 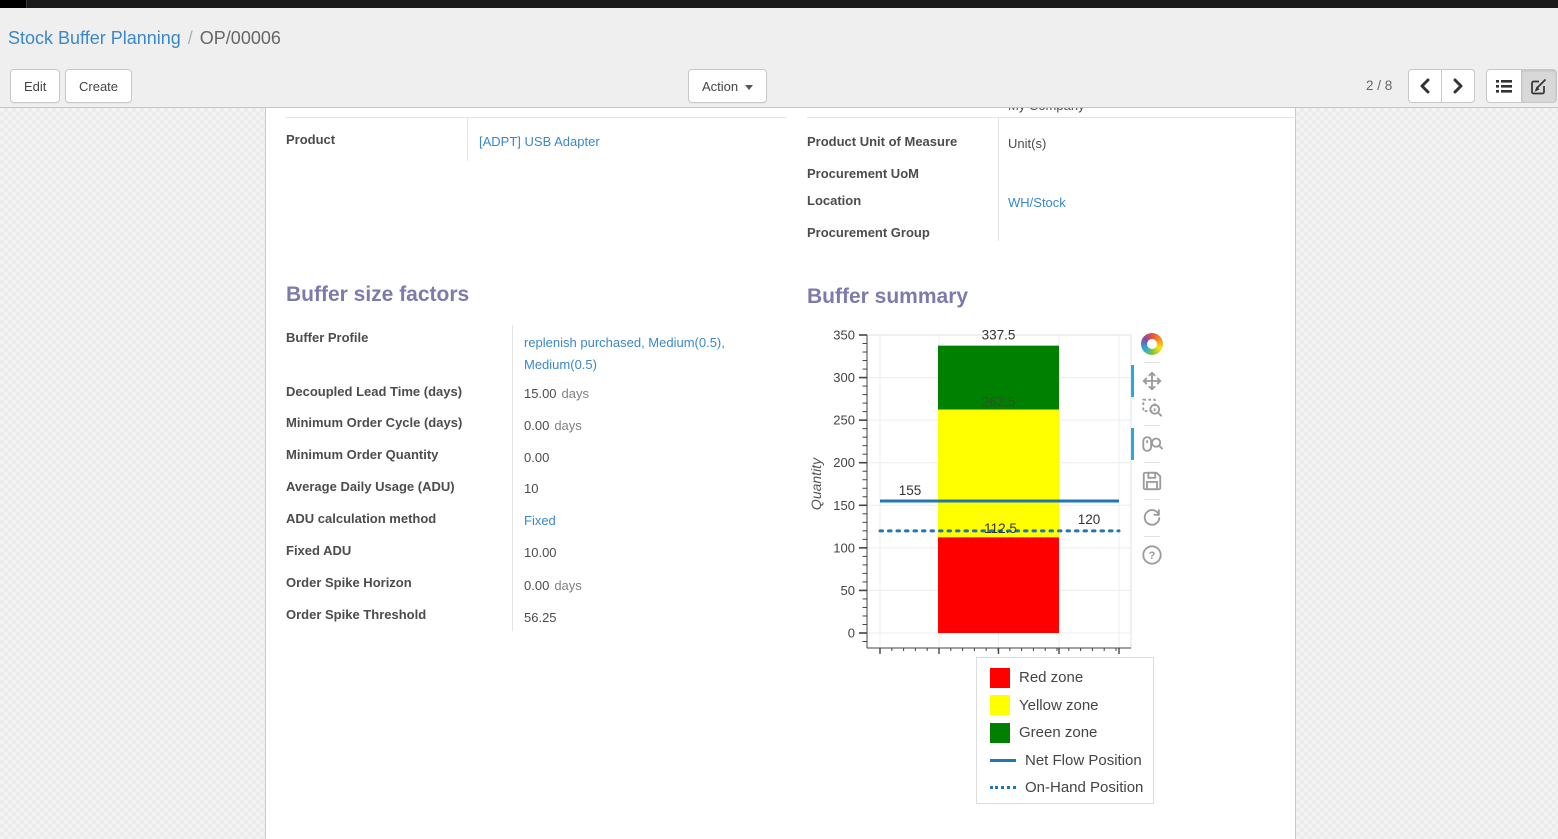 What do you see at coordinates (1000, 528) in the screenshot?
I see `svg-text: 112.5` at bounding box center [1000, 528].